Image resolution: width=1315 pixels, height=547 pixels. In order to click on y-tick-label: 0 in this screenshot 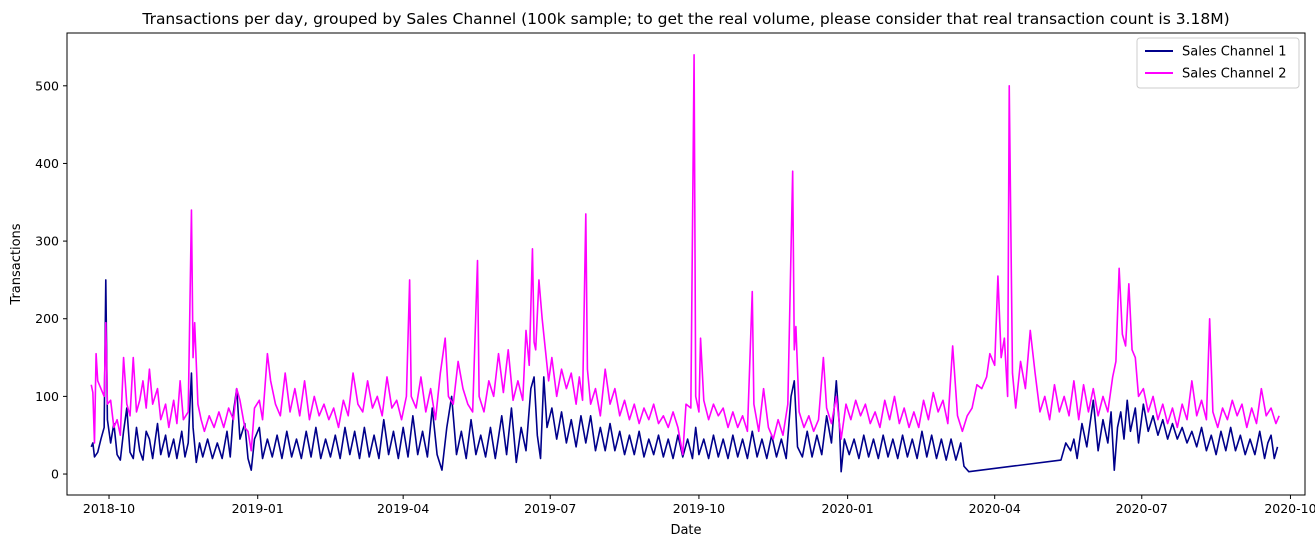, I will do `click(55, 474)`.